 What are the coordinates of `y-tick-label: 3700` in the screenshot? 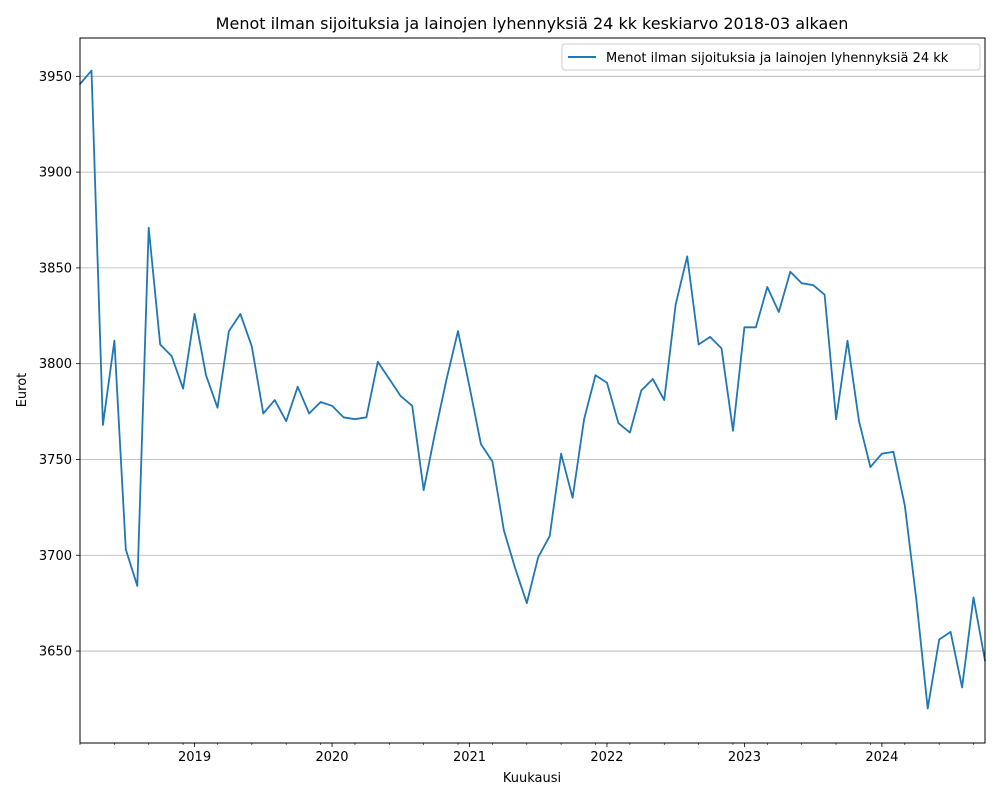 It's located at (55, 556).